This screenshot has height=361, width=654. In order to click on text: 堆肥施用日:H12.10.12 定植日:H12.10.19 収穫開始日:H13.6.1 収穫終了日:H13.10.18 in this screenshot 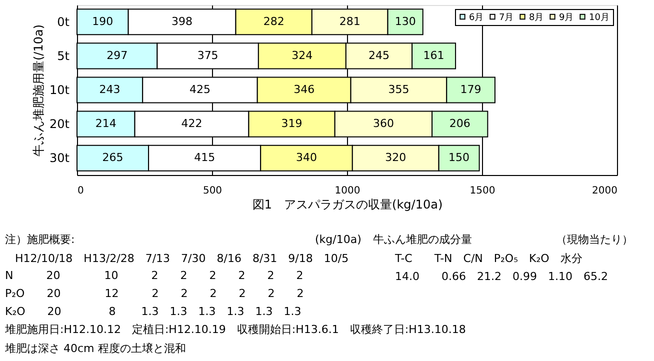, I will do `click(235, 329)`.